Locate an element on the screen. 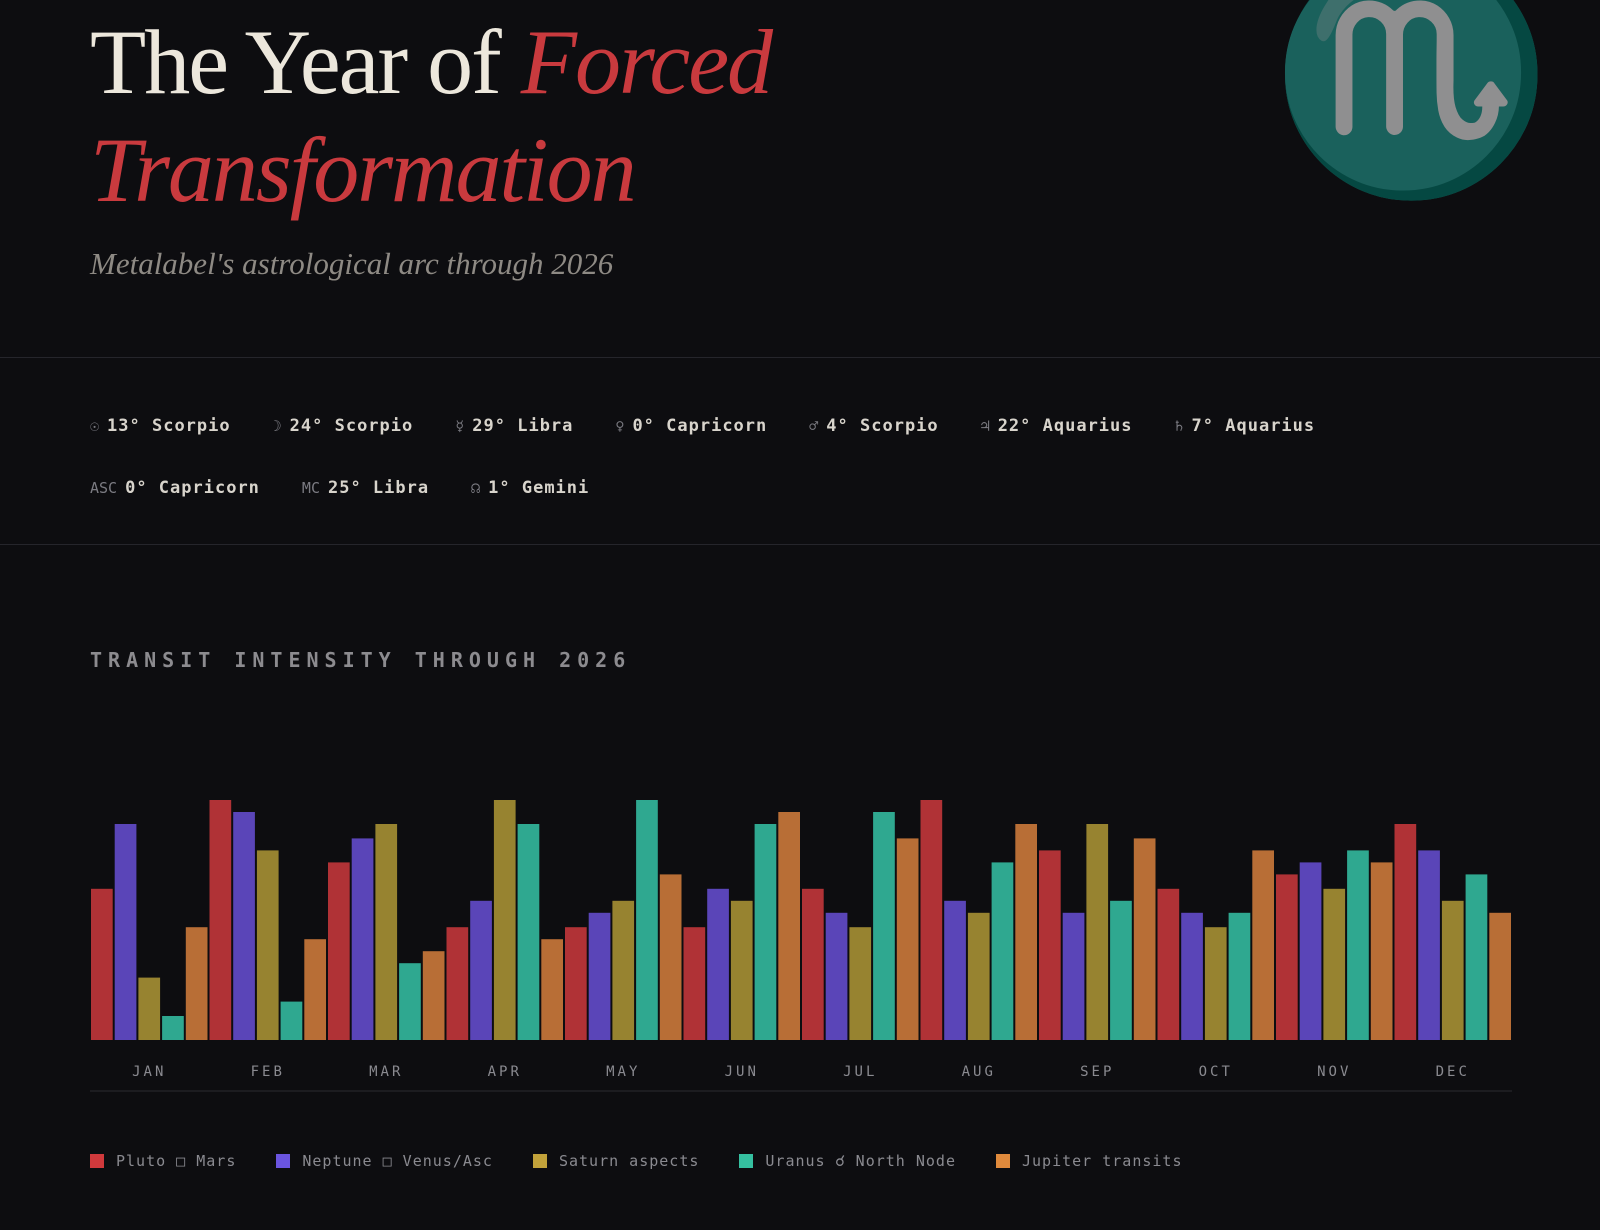 The width and height of the screenshot is (1600, 1230). placement-midheaven: MC 25° Libra is located at coordinates (365, 488).